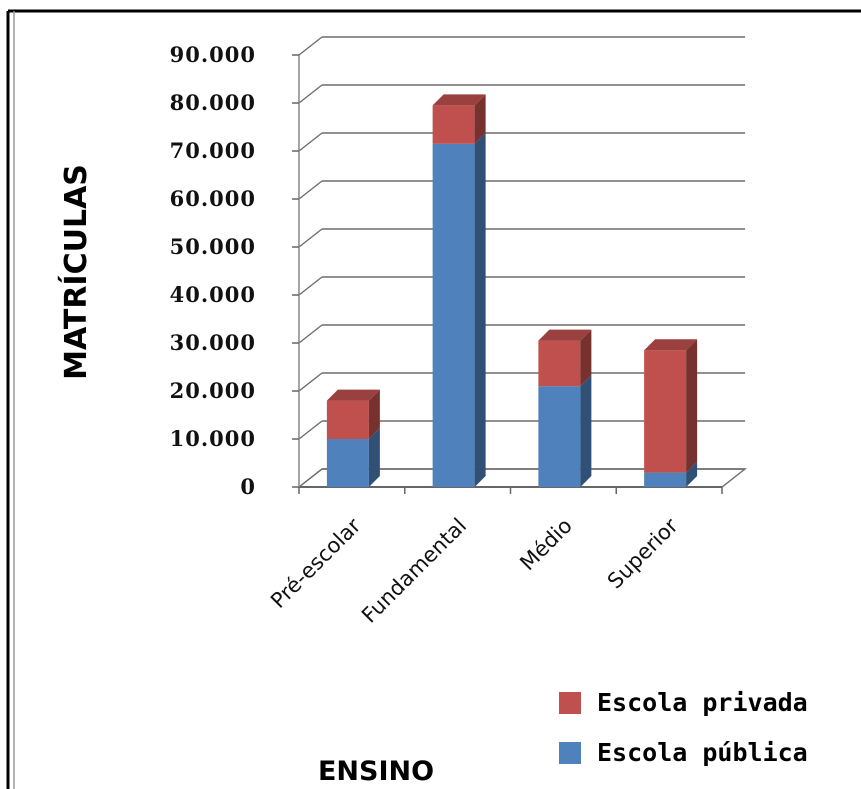 Image resolution: width=861 pixels, height=789 pixels. I want to click on y-tick-label: 70.000, so click(213, 150).